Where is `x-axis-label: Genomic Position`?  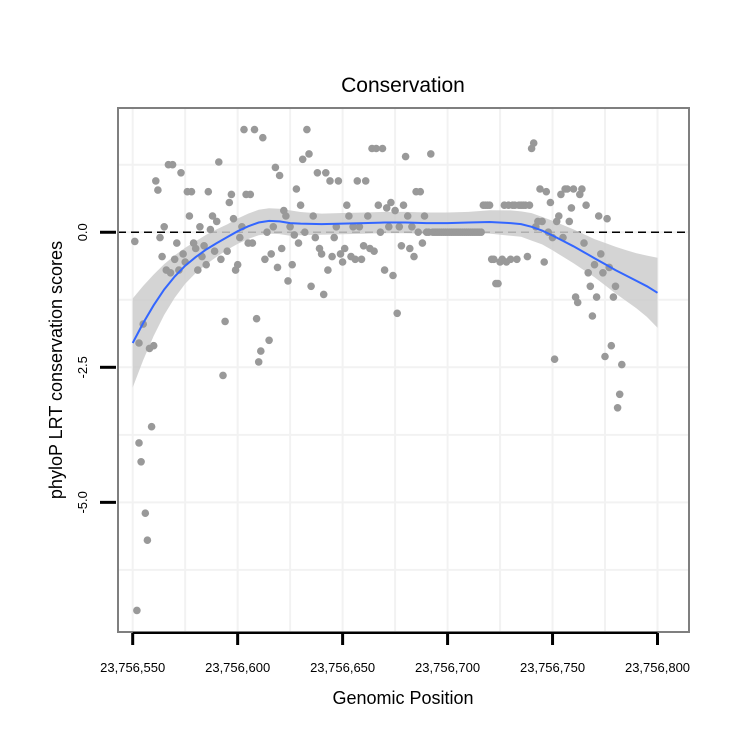
x-axis-label: Genomic Position is located at coordinates (402, 698).